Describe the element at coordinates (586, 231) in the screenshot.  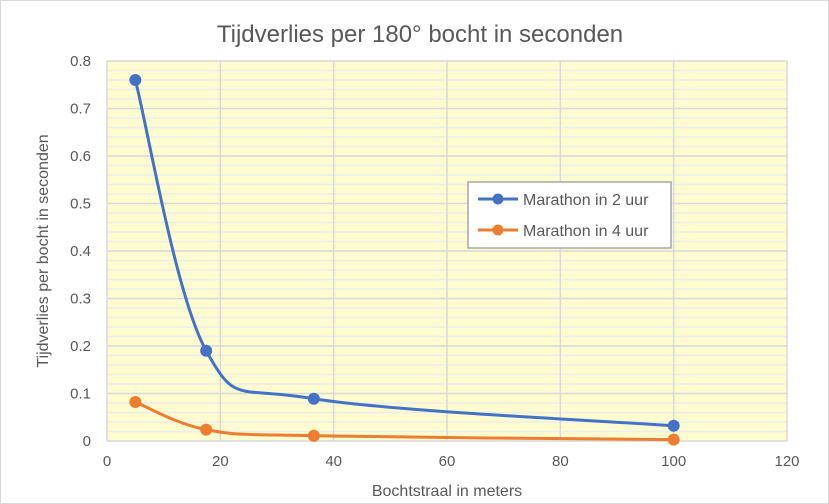
I see `legend-label: Marathon in 4 uur` at that location.